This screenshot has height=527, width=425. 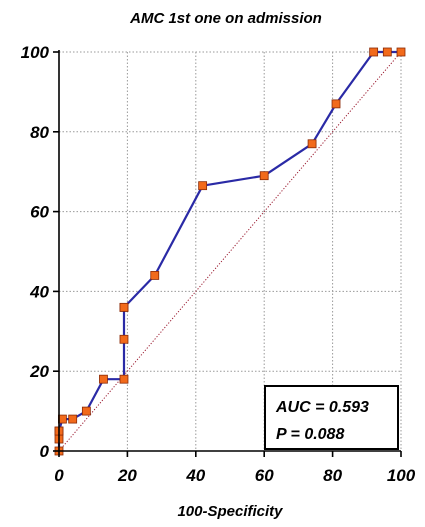 I want to click on x-tick-label: 40, so click(x=195, y=475).